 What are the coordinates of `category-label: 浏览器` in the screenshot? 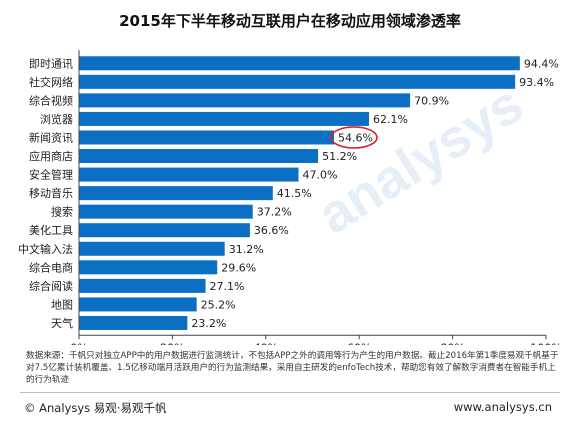 It's located at (56, 119).